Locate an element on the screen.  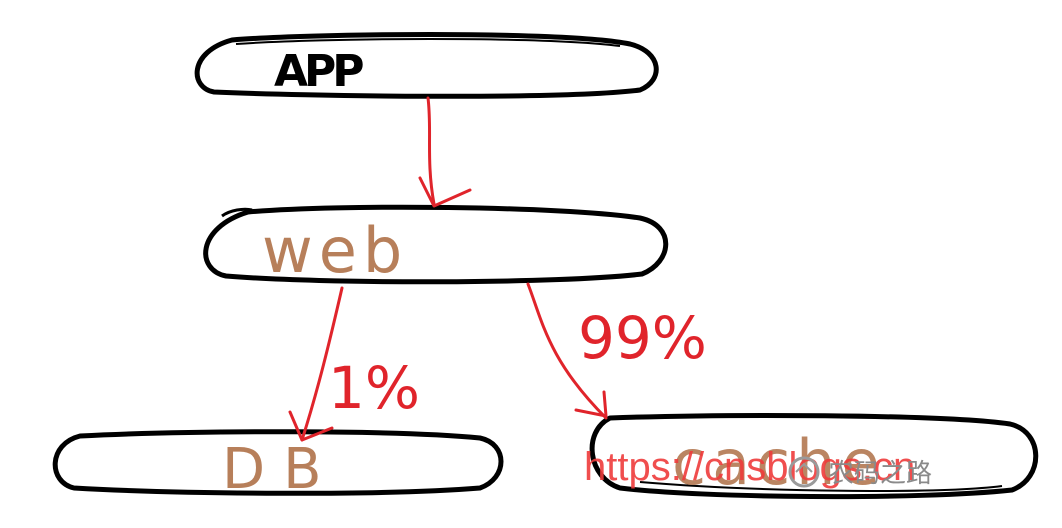
app-label: APP is located at coordinates (318, 71).